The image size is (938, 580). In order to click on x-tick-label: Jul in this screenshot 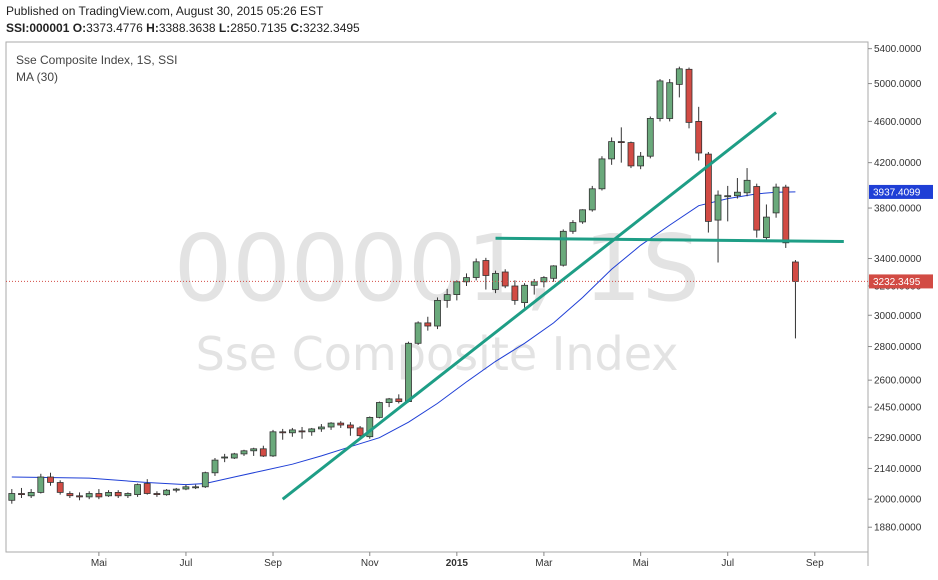, I will do `click(186, 563)`.